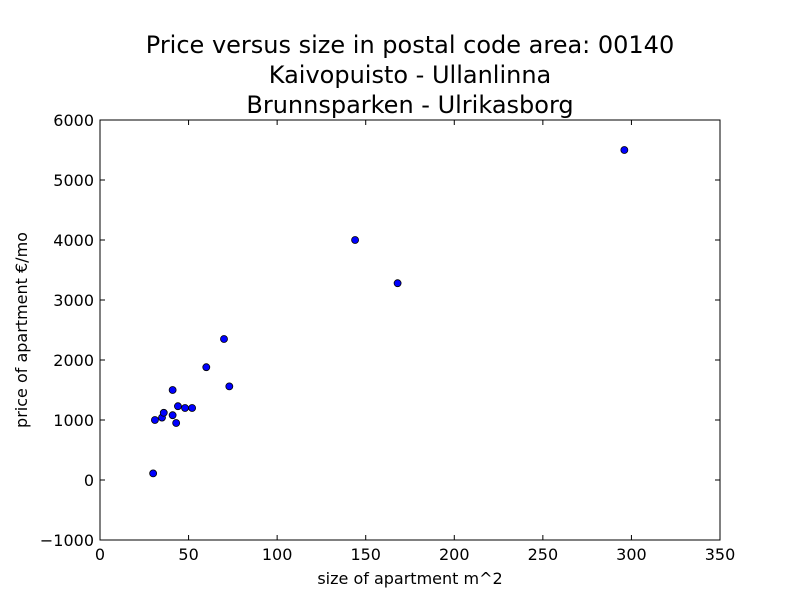 Image resolution: width=800 pixels, height=600 pixels. I want to click on y-tick-label: 4000, so click(73, 240).